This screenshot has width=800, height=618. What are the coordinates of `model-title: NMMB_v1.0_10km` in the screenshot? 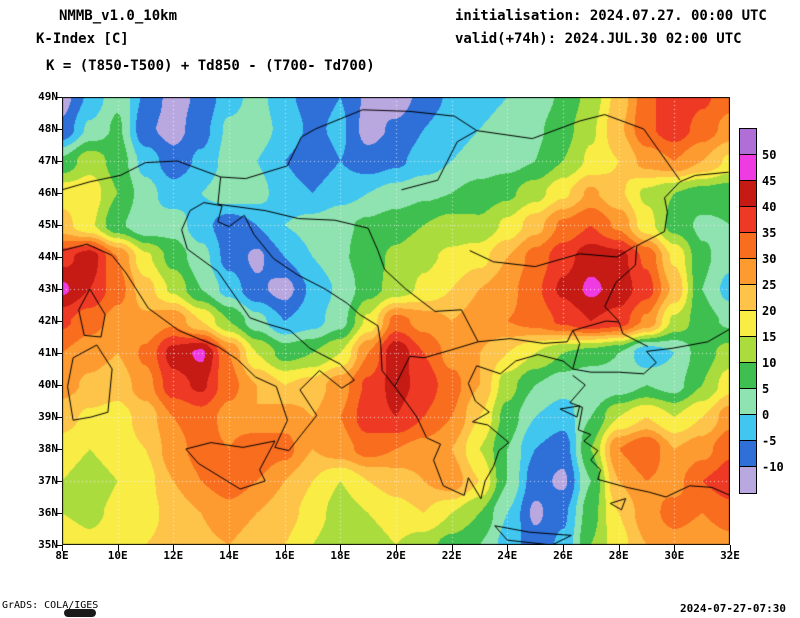 It's located at (118, 16).